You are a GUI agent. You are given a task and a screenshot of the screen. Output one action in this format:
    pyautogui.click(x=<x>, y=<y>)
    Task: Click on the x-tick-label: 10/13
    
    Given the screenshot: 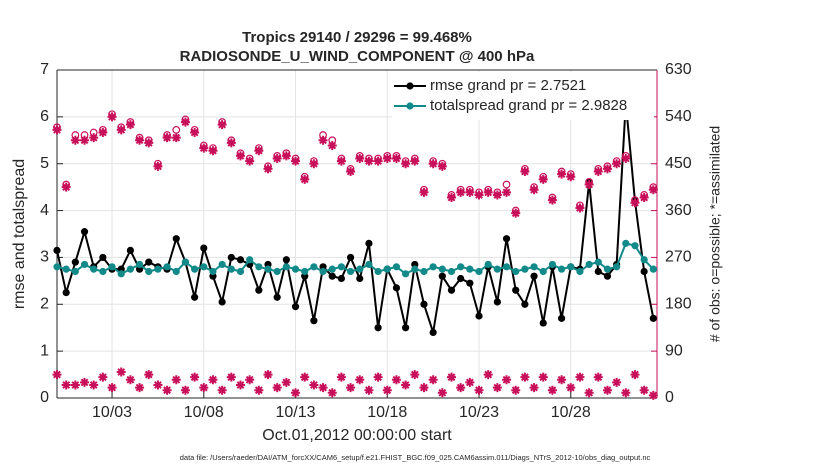 What is the action you would take?
    pyautogui.click(x=296, y=412)
    